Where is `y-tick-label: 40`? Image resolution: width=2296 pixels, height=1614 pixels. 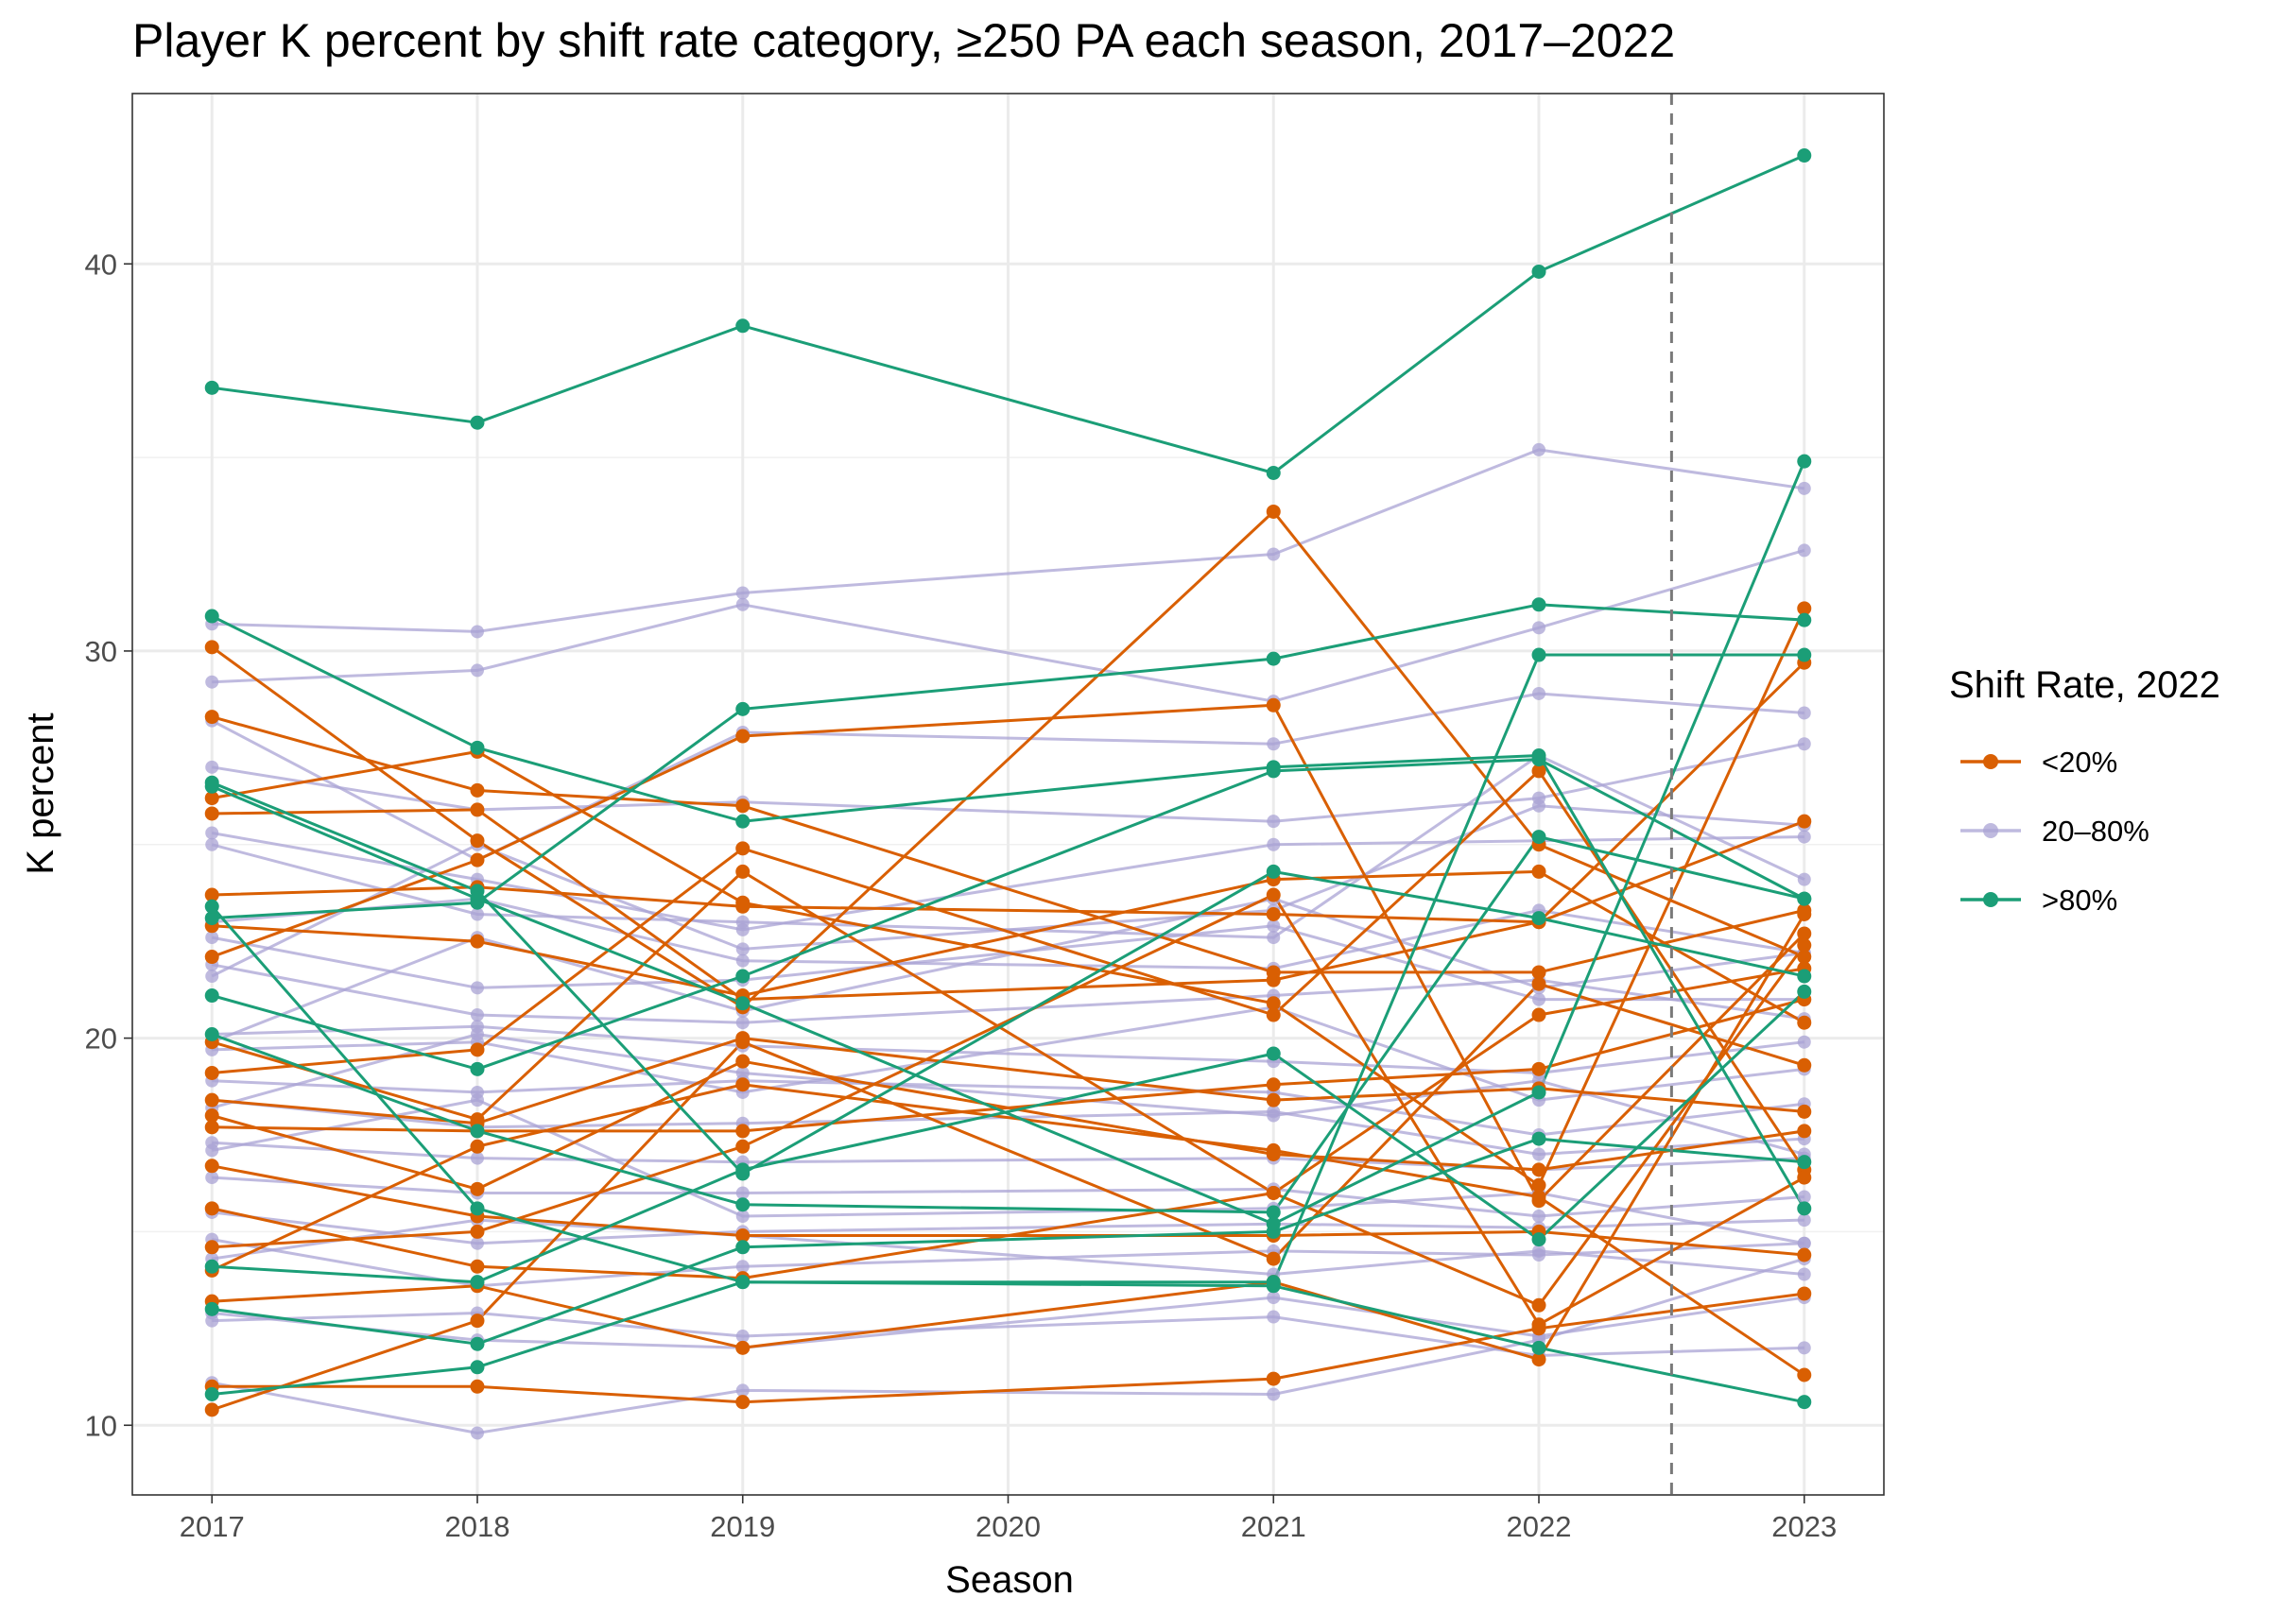 y-tick-label: 40 is located at coordinates (101, 264).